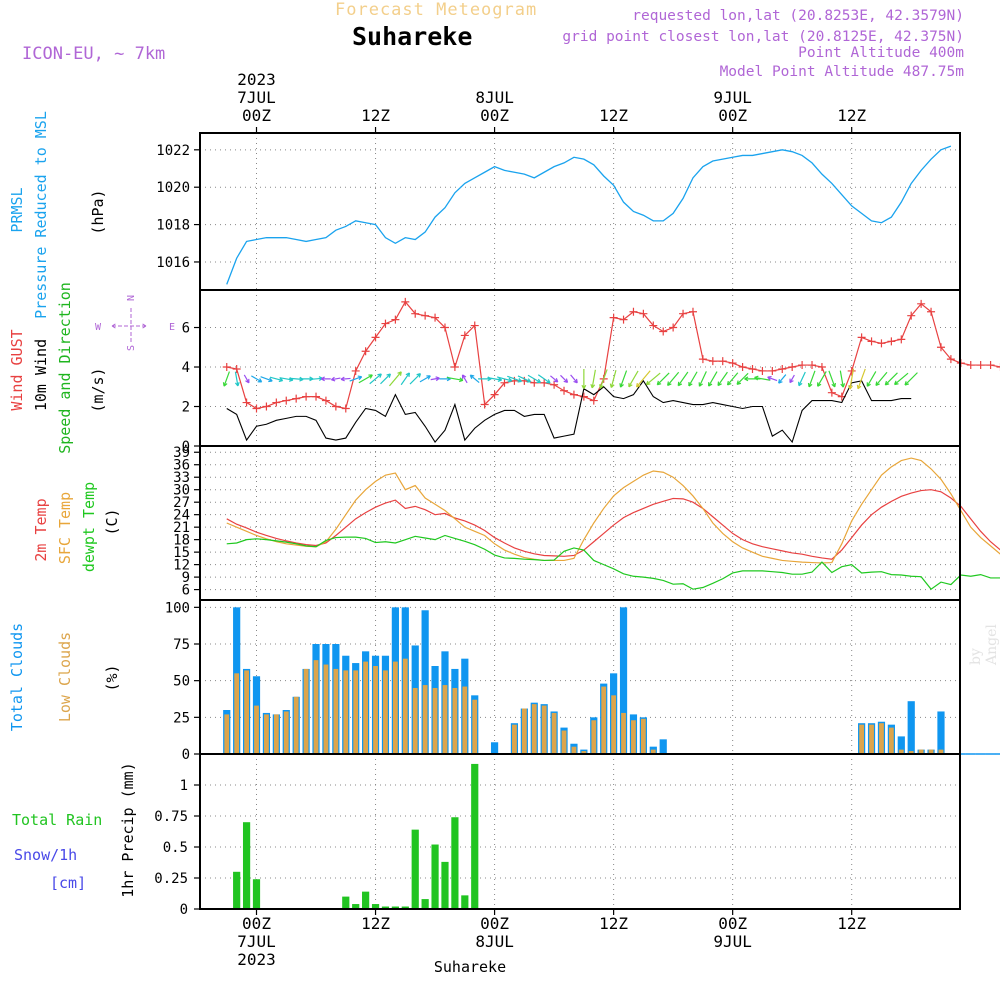 The image size is (1000, 1000). What do you see at coordinates (589, 215) in the screenshot?
I see `pressure-line` at bounding box center [589, 215].